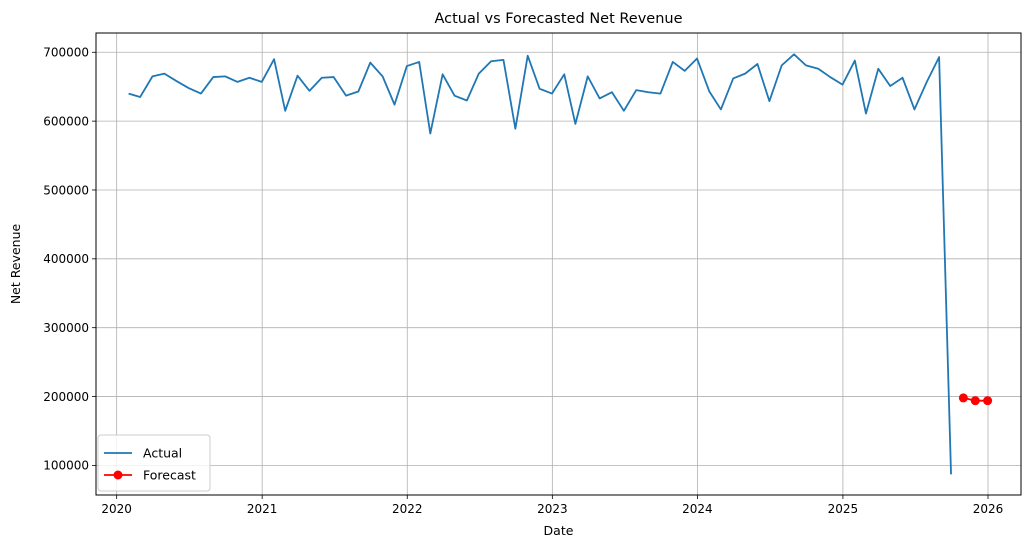  Describe the element at coordinates (559, 530) in the screenshot. I see `x-axis-label: Date` at that location.